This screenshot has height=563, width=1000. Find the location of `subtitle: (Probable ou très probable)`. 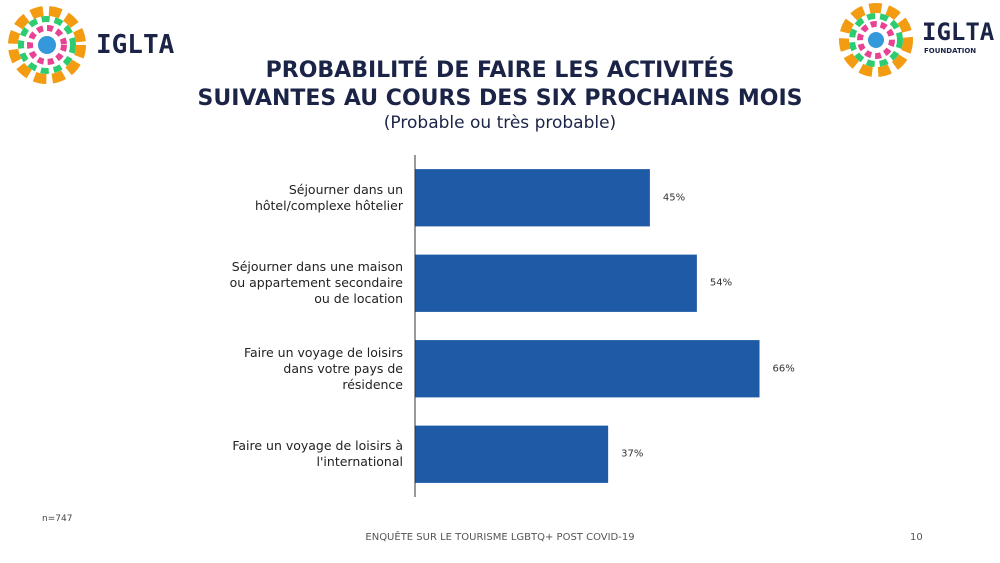

subtitle: (Probable ou très probable) is located at coordinates (500, 123).